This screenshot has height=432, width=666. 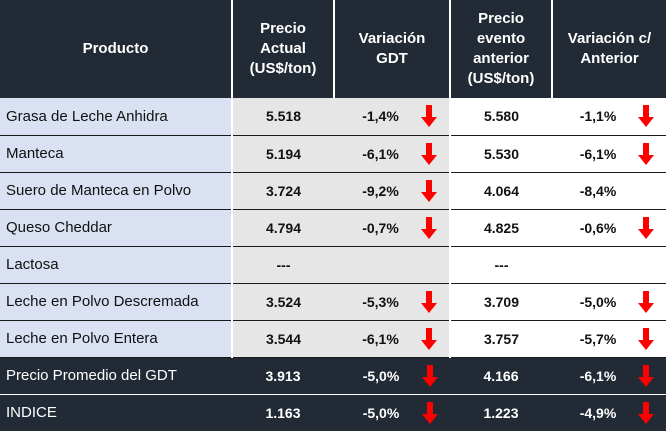 I want to click on current-price: ---, so click(x=283, y=265).